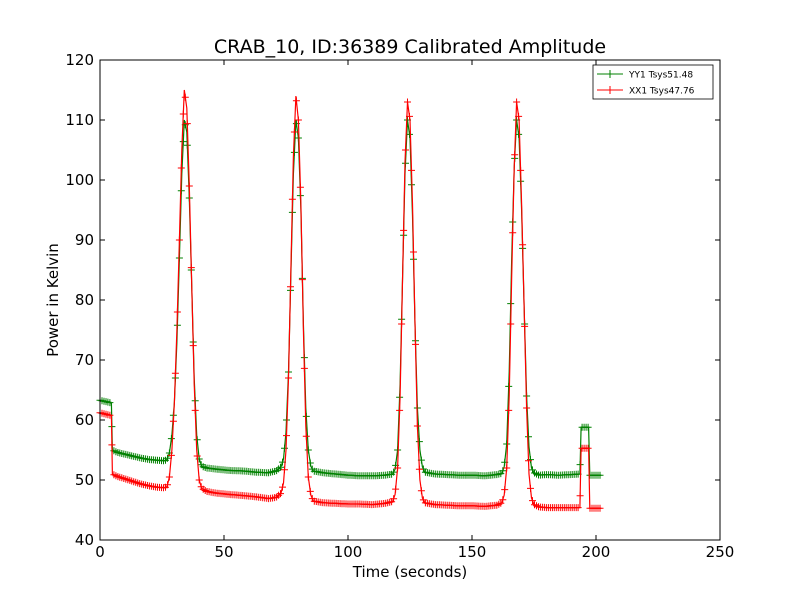 Image resolution: width=800 pixels, height=604 pixels. Describe the element at coordinates (410, 47) in the screenshot. I see `chart-title: CRAB_10, ID:36389 Calibrated Amplitude` at that location.